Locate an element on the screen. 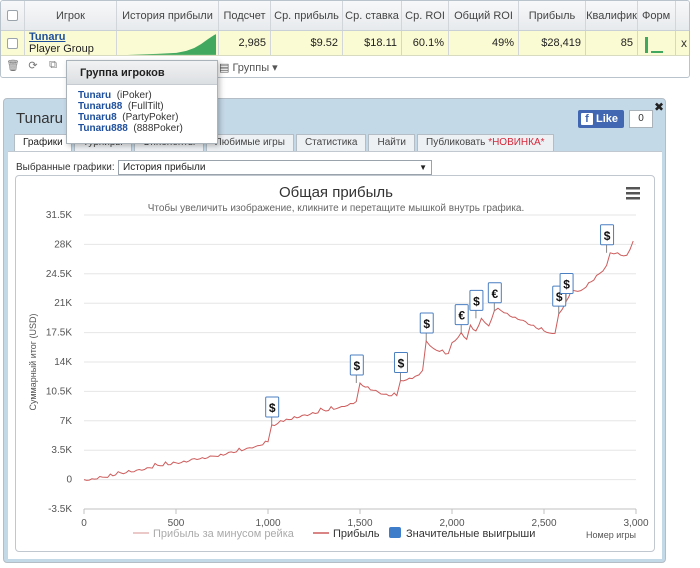 The height and width of the screenshot is (568, 700). chart-select-label: Выбранные графики: is located at coordinates (65, 167).